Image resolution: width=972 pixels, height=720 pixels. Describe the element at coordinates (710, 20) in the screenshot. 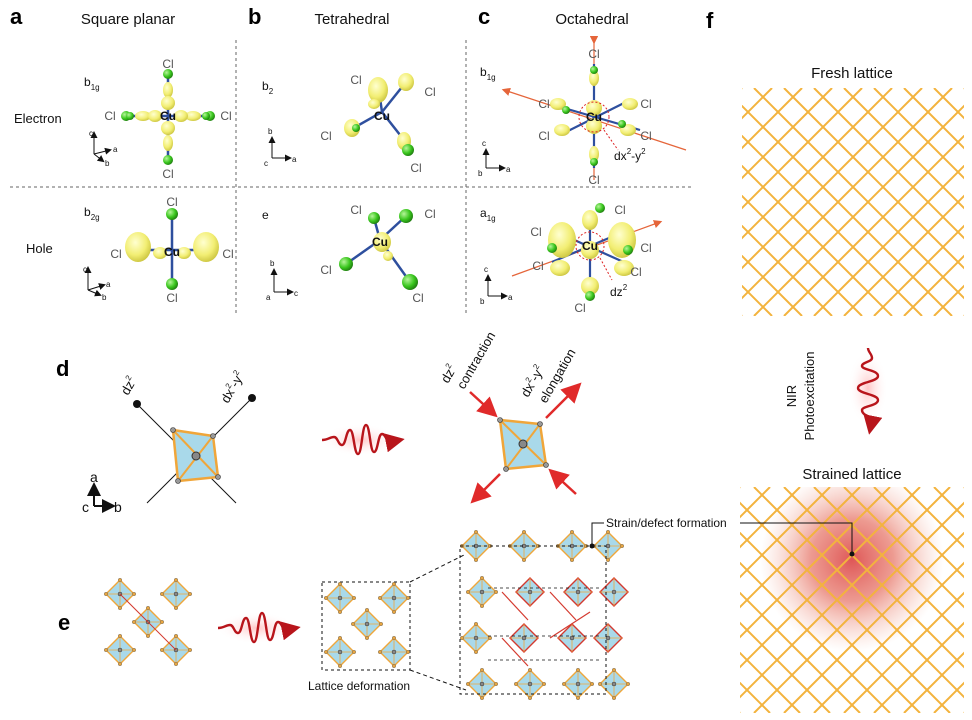

I see `panel-label-f: f` at that location.